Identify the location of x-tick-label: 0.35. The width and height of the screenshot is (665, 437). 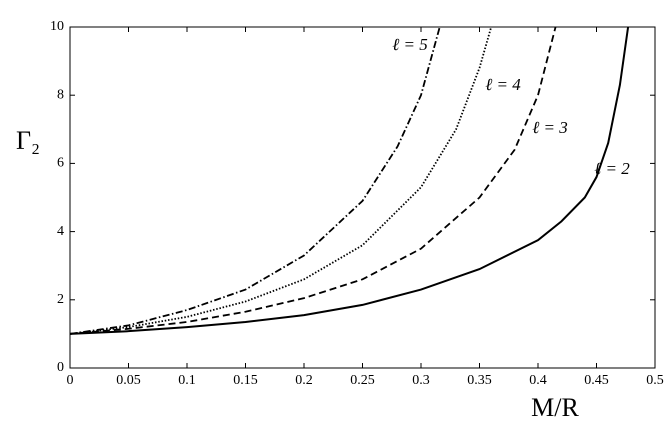
(479, 380).